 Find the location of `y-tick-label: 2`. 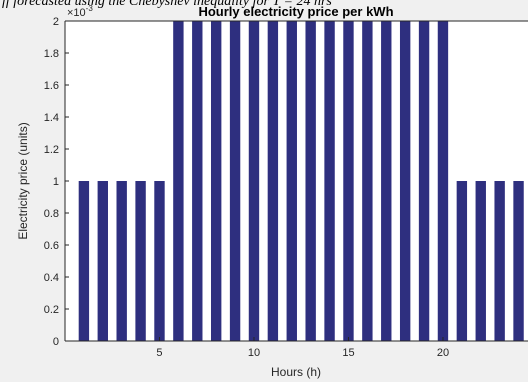

y-tick-label: 2 is located at coordinates (56, 22).